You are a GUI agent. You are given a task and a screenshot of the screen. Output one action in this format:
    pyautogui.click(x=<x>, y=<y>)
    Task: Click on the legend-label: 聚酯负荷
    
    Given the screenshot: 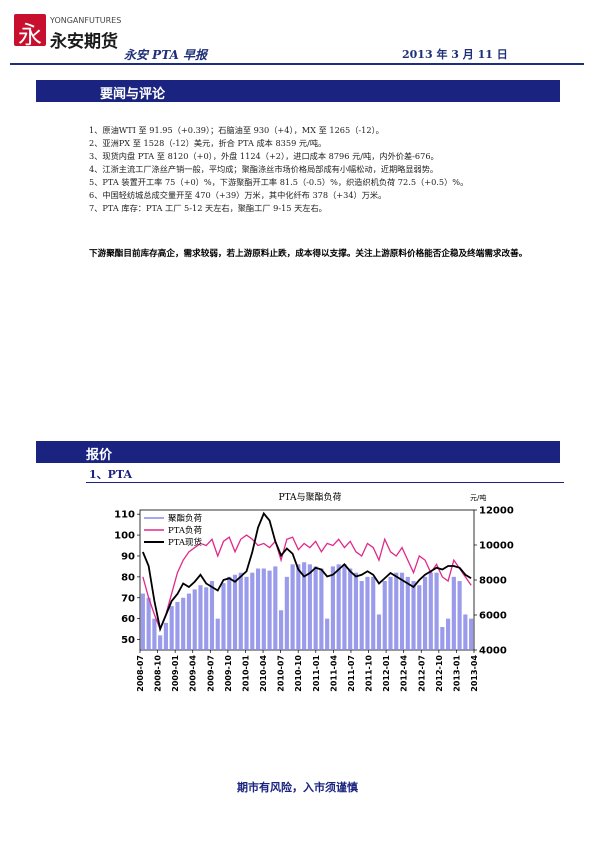 What is the action you would take?
    pyautogui.click(x=185, y=518)
    